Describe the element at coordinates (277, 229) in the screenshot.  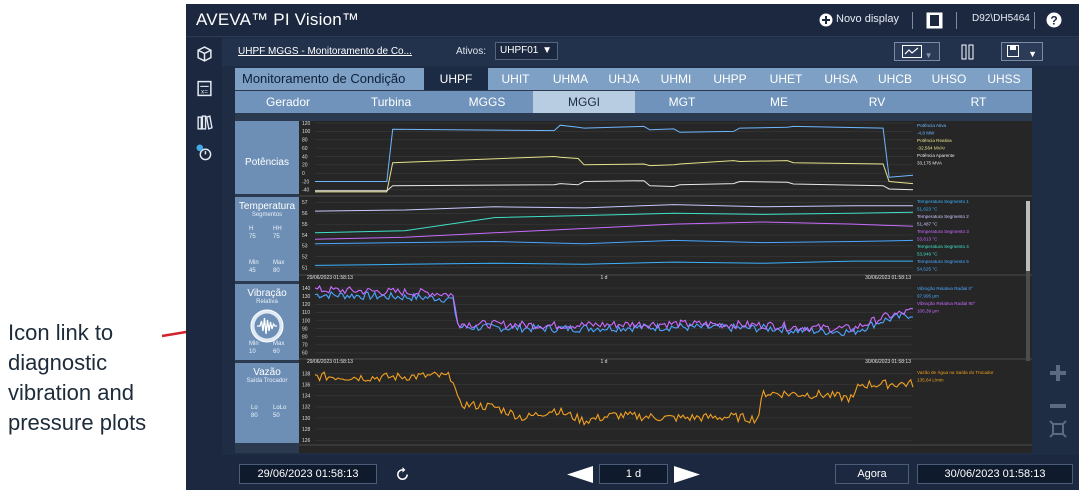
I see `limit-label: HH` at that location.